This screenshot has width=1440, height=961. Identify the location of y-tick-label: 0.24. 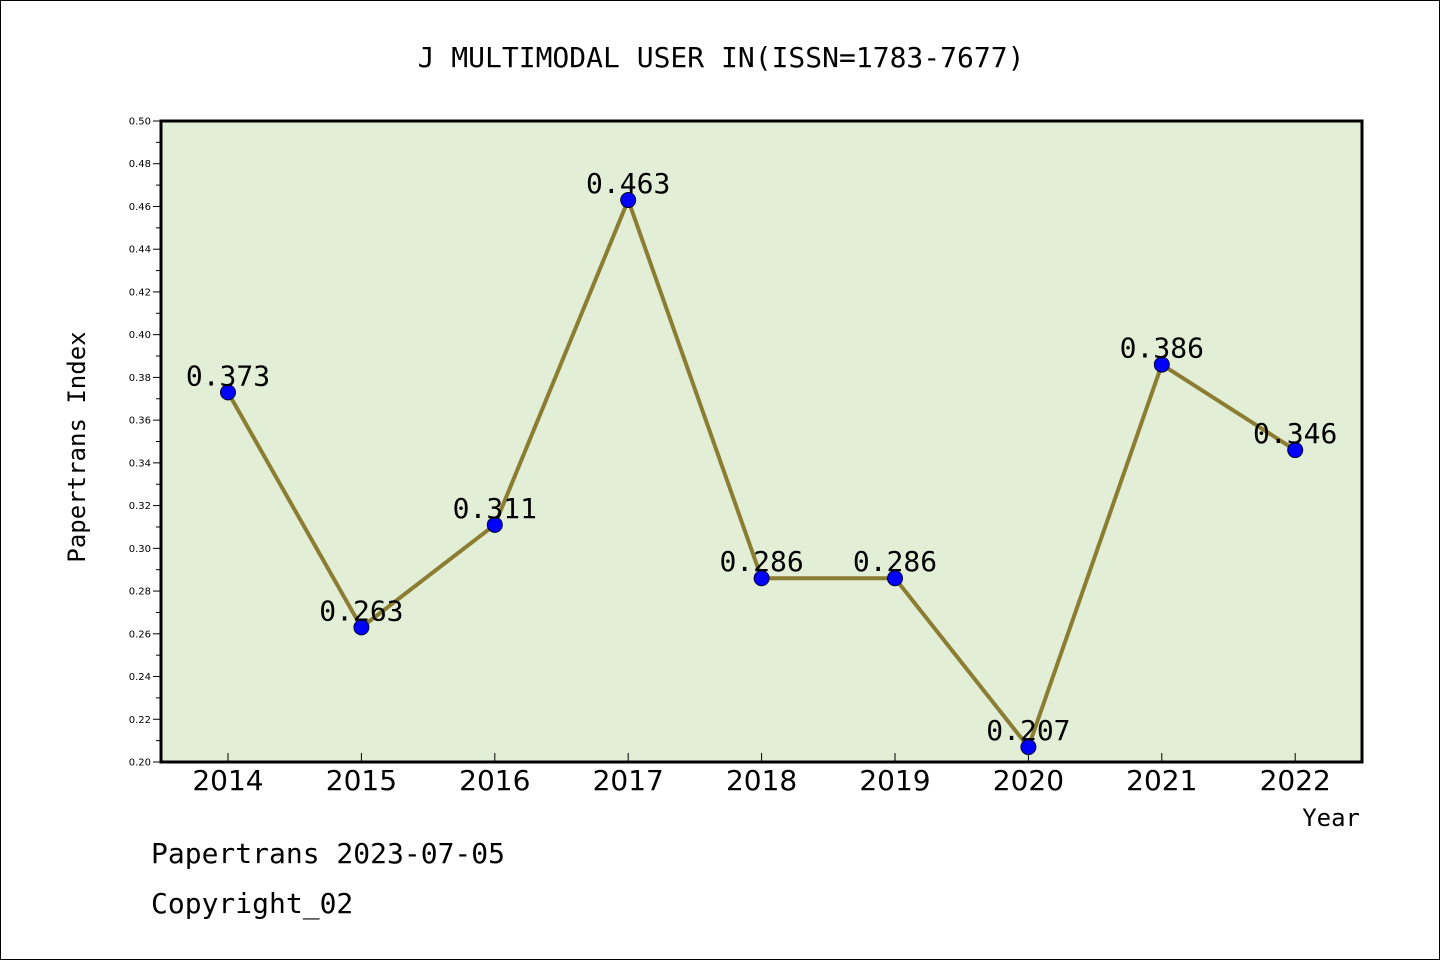
(140, 677).